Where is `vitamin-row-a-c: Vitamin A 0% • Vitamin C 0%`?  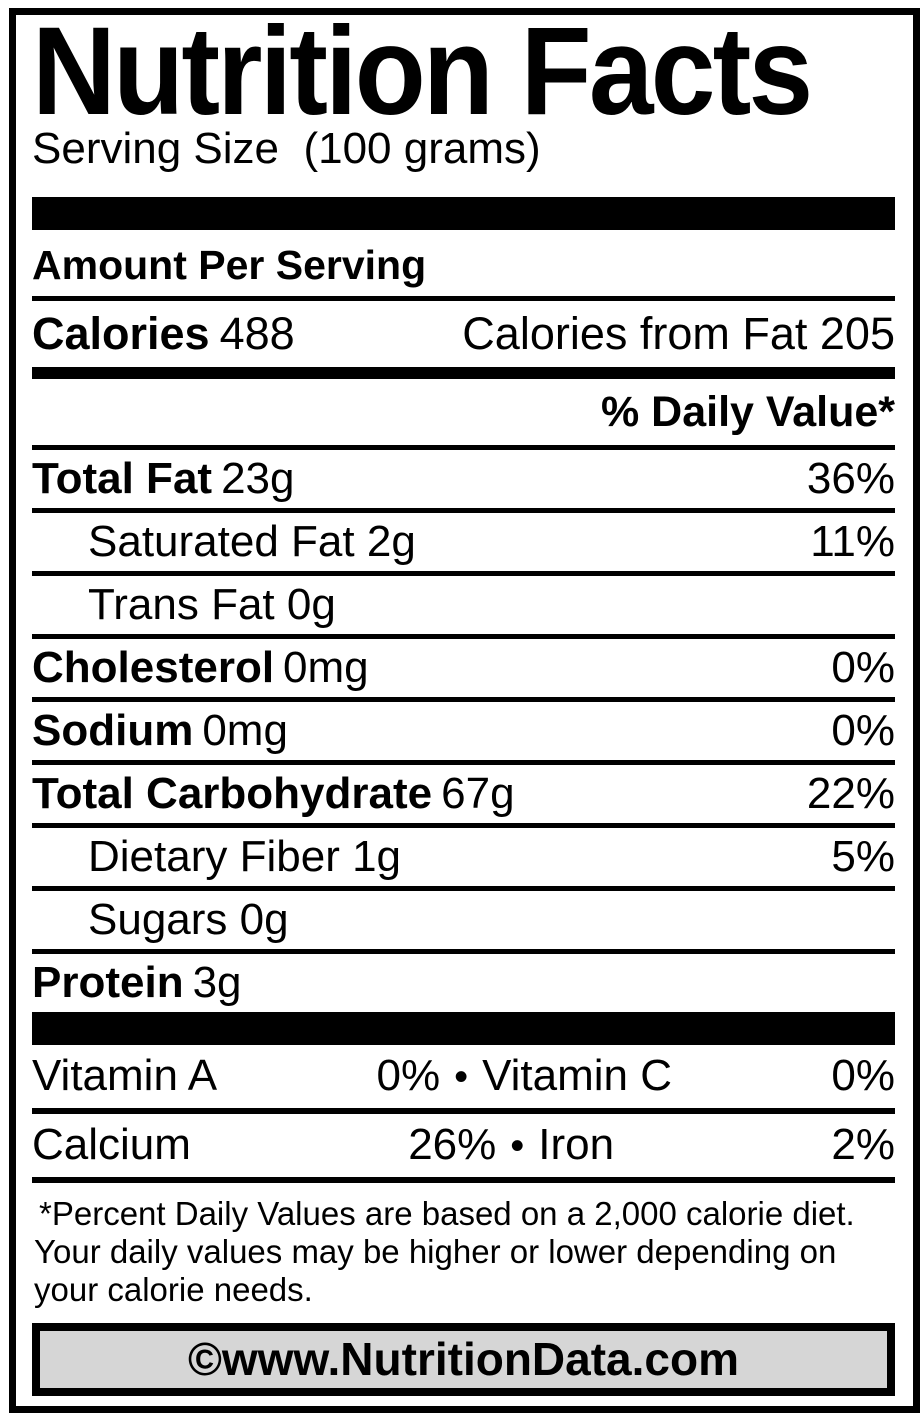
vitamin-row-a-c: Vitamin A 0% • Vitamin C 0% is located at coordinates (463, 1079).